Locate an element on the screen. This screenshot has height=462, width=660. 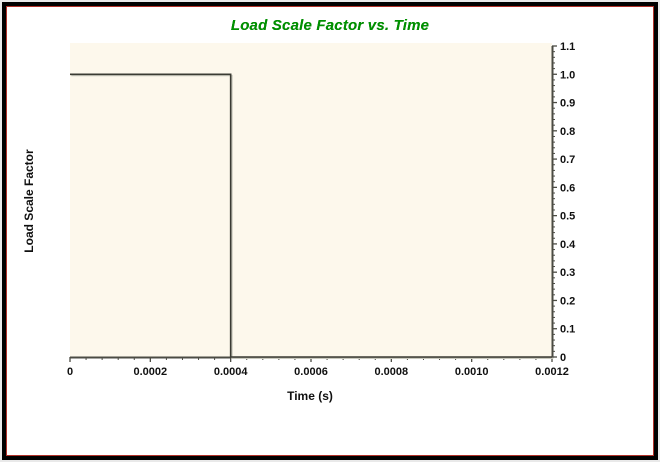
y-tick-label: 0.9 is located at coordinates (567, 104).